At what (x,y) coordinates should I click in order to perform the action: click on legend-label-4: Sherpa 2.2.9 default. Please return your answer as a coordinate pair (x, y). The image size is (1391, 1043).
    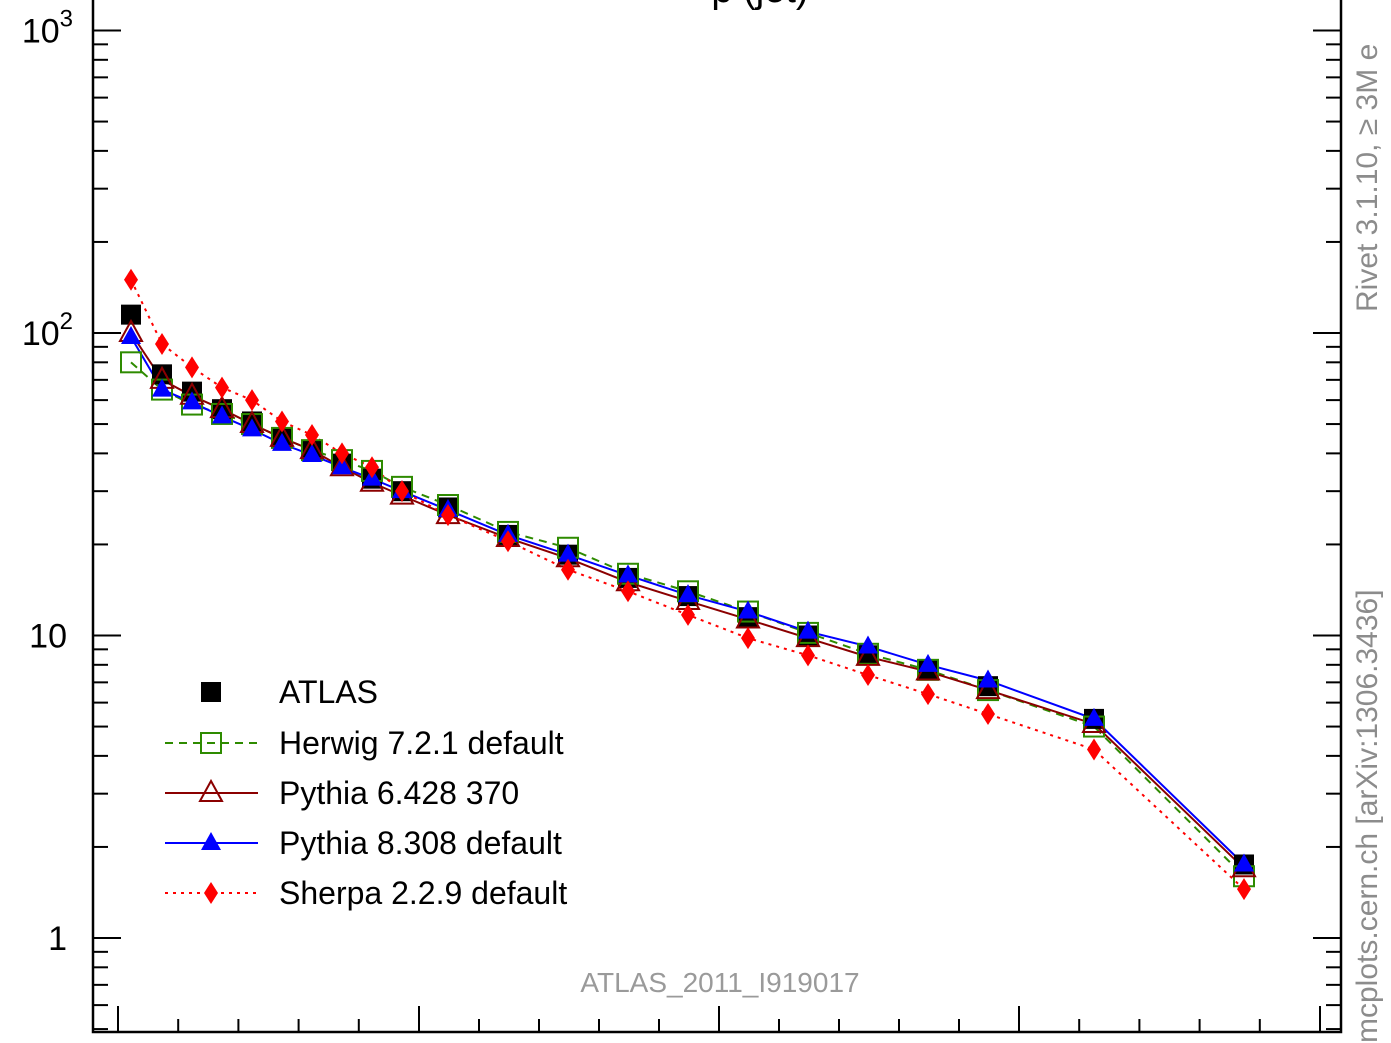
    Looking at the image, I should click on (423, 893).